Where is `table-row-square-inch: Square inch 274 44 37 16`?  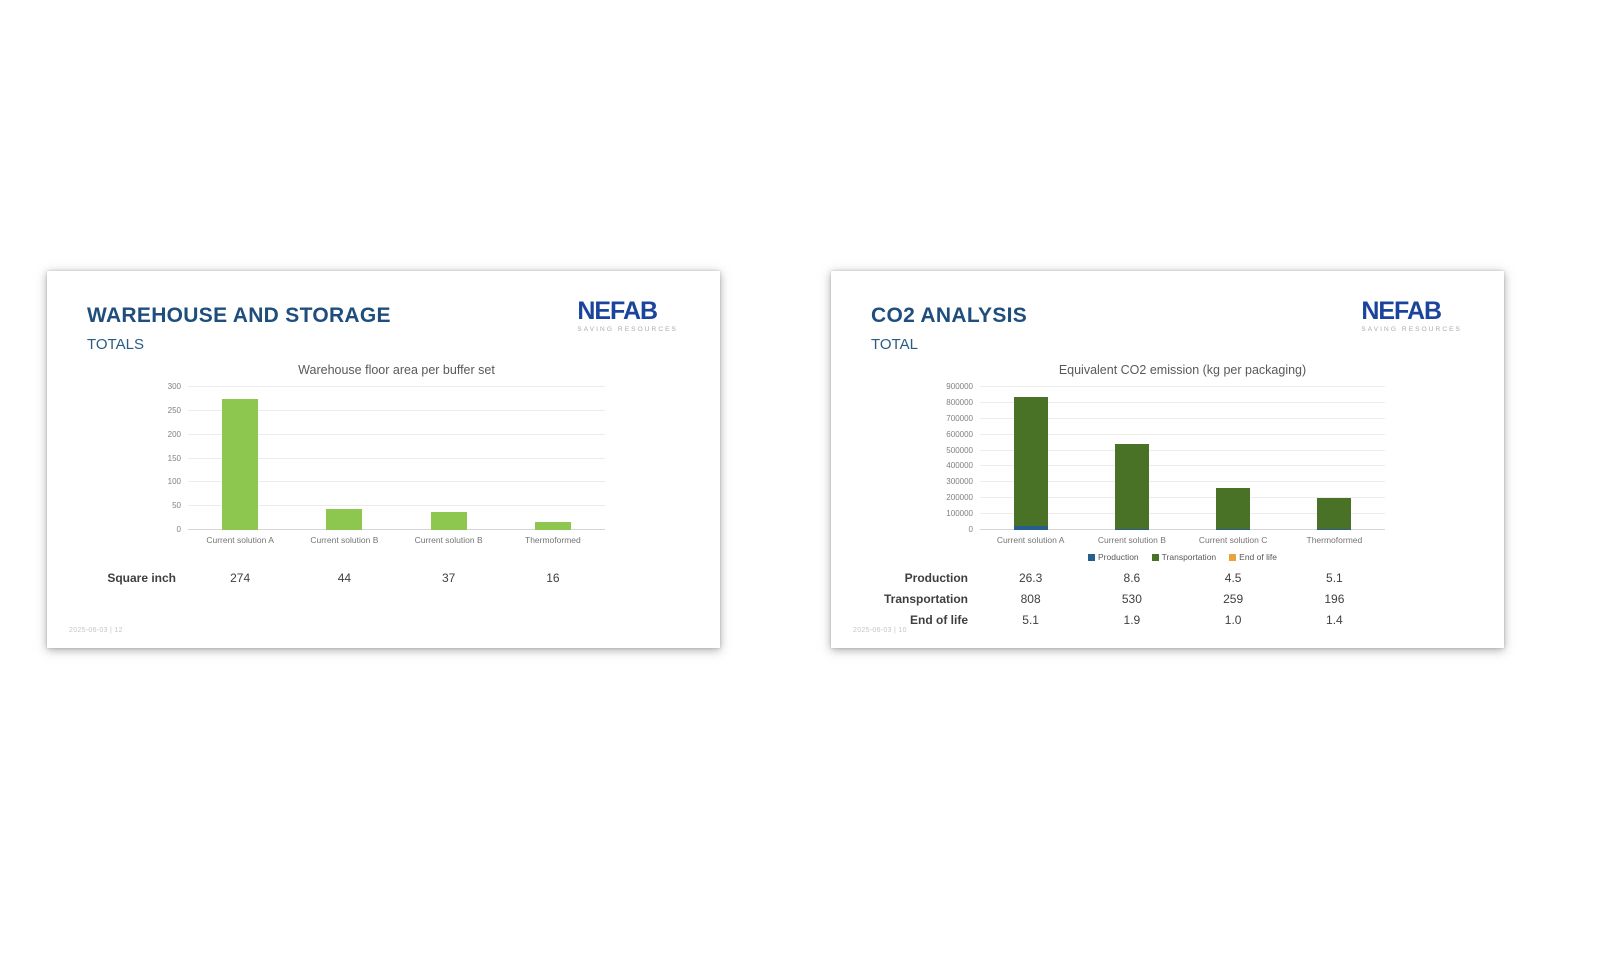 table-row-square-inch: Square inch 274 44 37 16 is located at coordinates (356, 577).